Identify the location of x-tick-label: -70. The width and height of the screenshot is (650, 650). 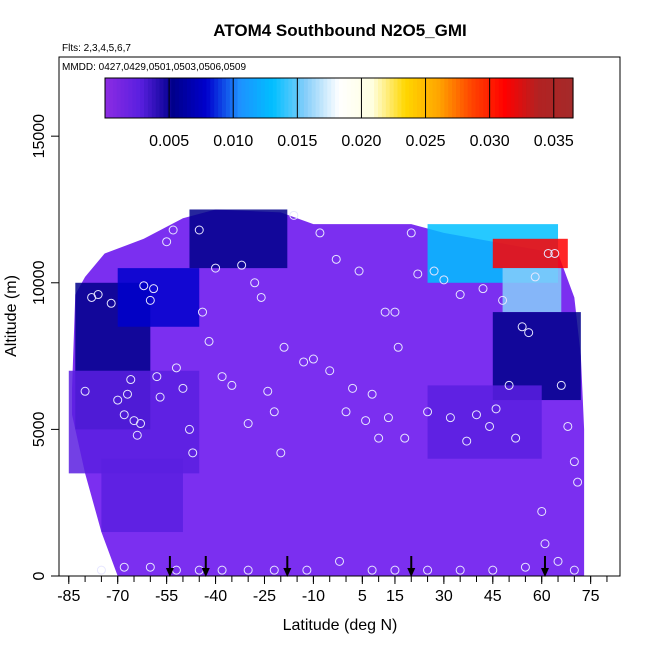
(117, 596).